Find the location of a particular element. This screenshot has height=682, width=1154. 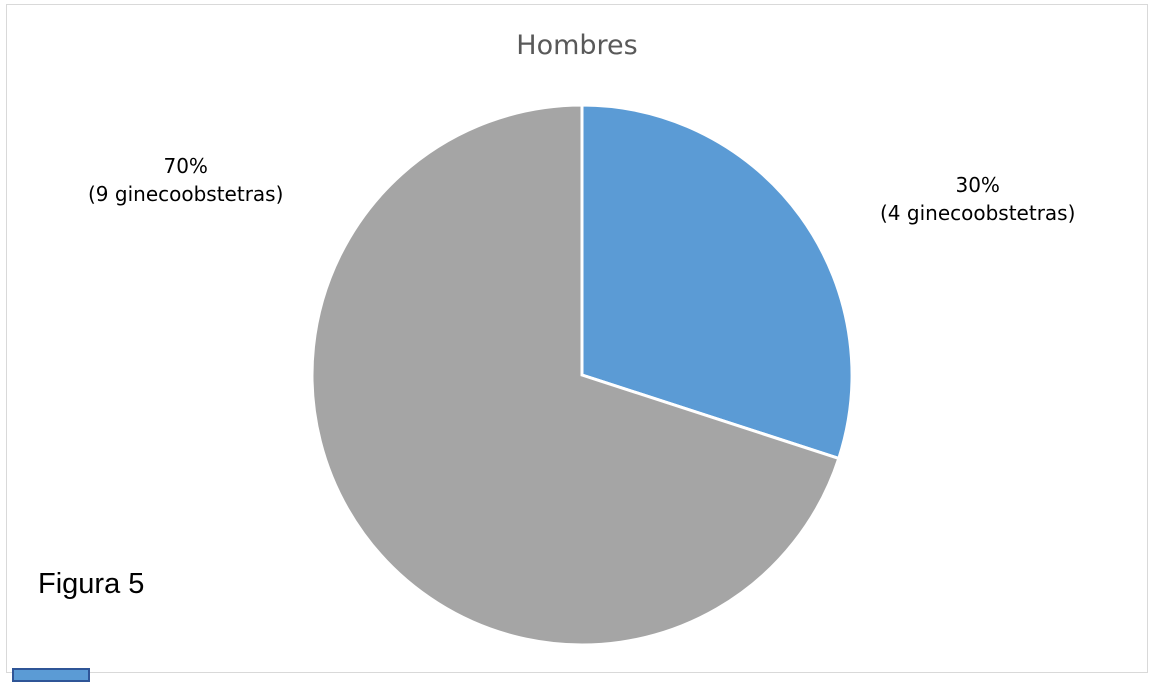

slice-detail-label: (9 ginecoobstetras) is located at coordinates (186, 194).